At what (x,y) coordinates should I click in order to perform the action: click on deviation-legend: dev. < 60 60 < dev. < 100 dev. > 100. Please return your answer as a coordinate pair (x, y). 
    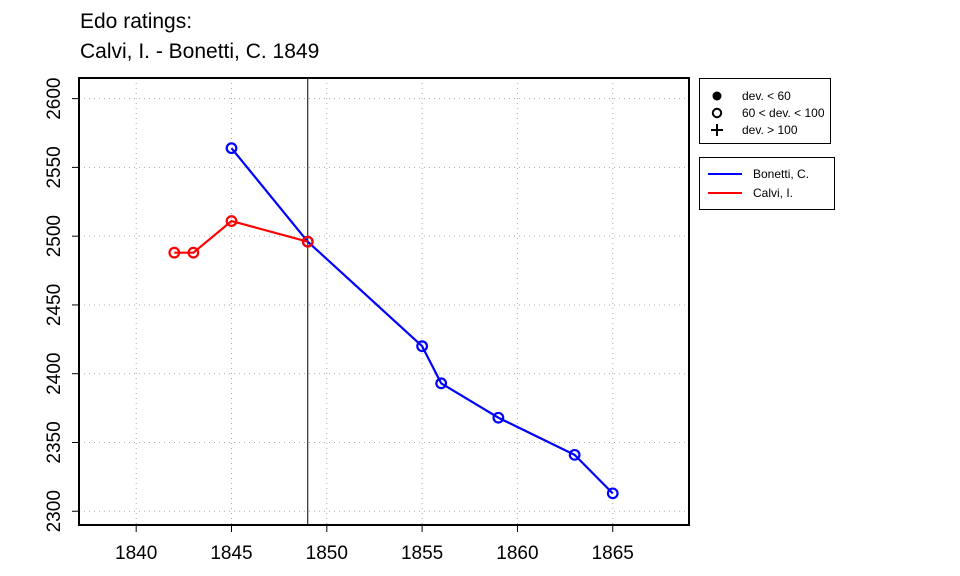
    Looking at the image, I should click on (765, 111).